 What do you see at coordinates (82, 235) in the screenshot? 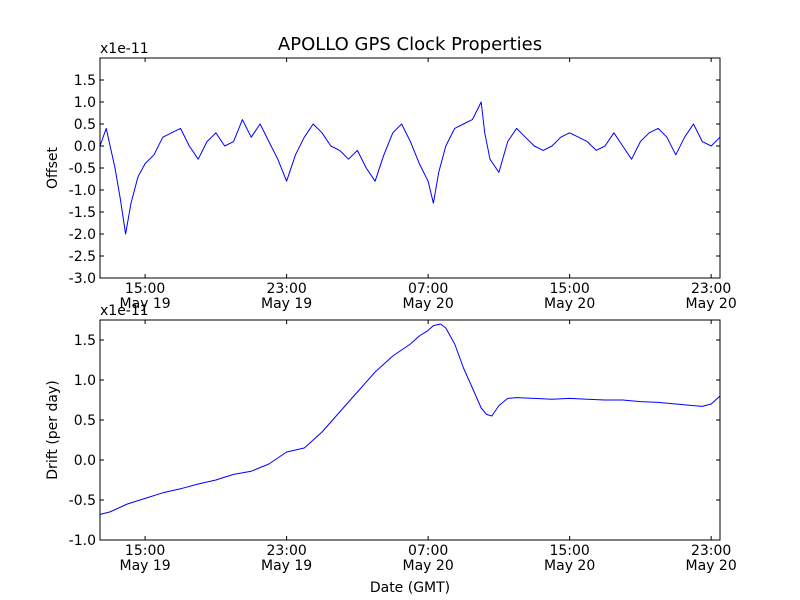
I see `y-tick-label: -2.0` at bounding box center [82, 235].